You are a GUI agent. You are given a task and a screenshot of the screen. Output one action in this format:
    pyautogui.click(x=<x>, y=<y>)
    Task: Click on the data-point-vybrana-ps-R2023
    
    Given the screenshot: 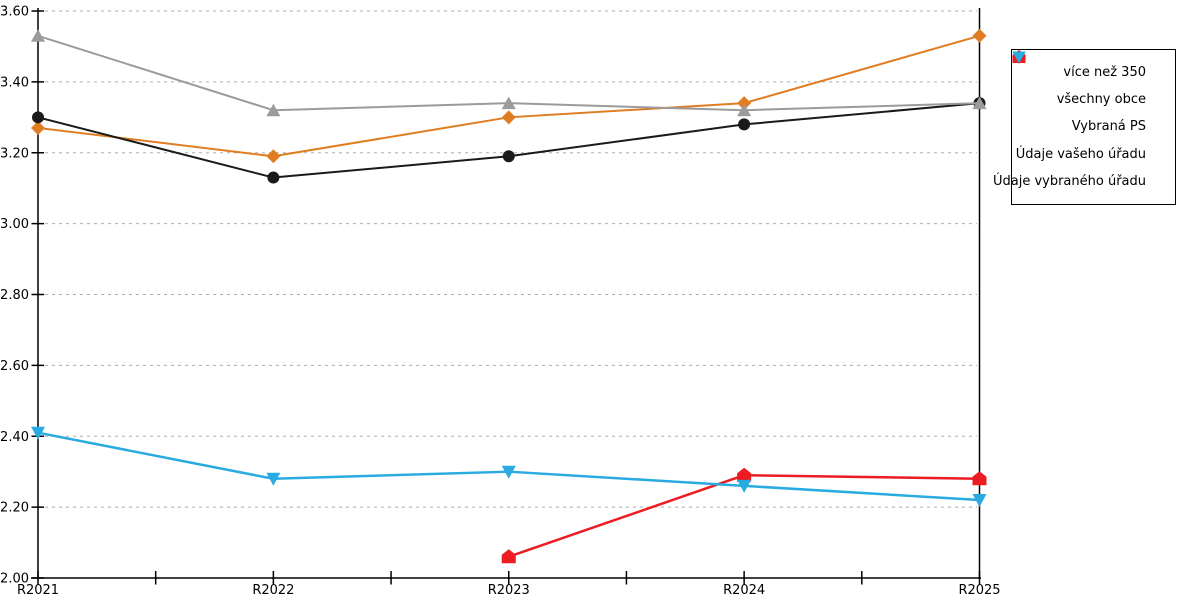 What is the action you would take?
    pyautogui.click(x=508, y=103)
    